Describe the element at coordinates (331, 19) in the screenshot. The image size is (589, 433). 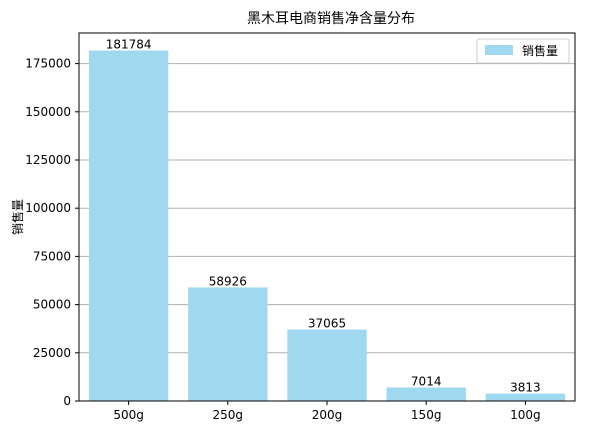
I see `chart-title: 黑木耳电商销售净含量分布` at that location.